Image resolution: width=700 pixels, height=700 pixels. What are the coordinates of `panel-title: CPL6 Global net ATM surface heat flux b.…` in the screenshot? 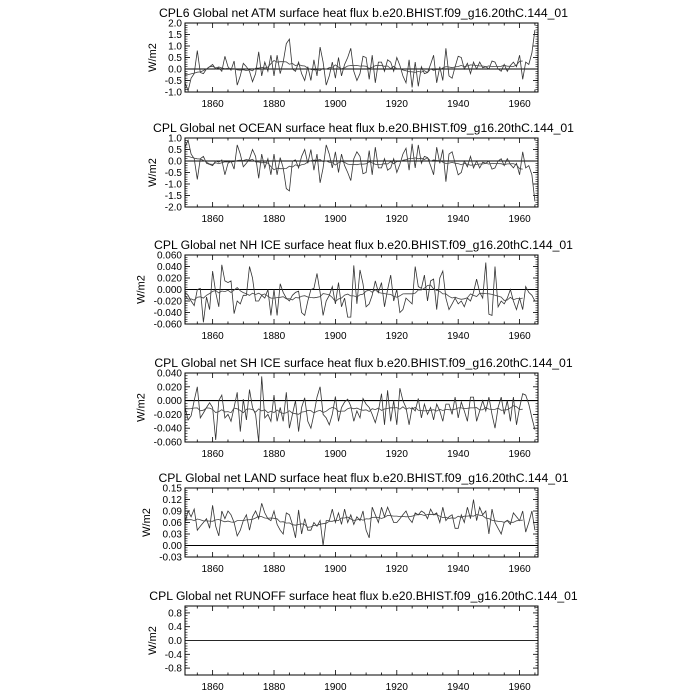 It's located at (363, 13).